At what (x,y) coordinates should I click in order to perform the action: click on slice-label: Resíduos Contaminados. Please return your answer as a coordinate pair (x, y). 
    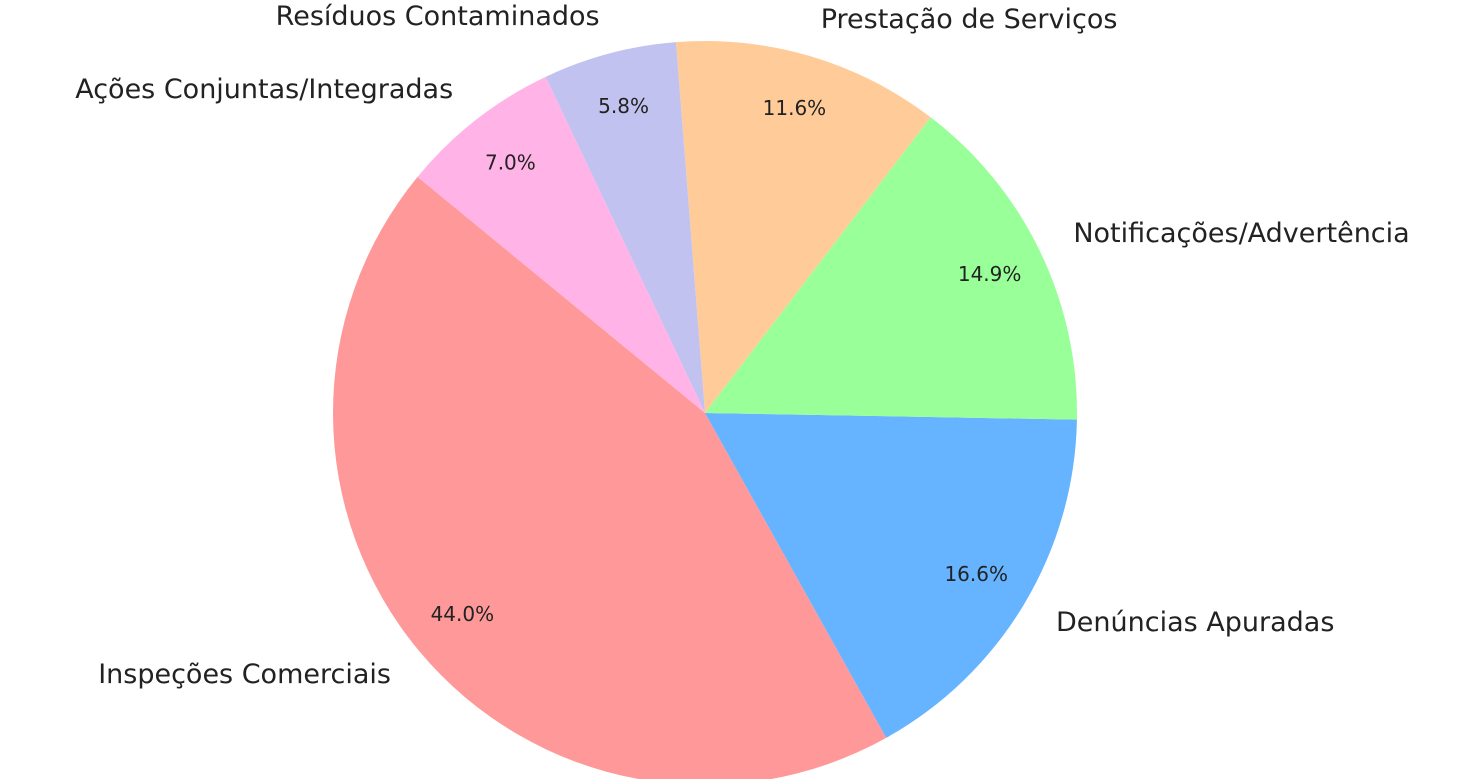
    Looking at the image, I should click on (438, 16).